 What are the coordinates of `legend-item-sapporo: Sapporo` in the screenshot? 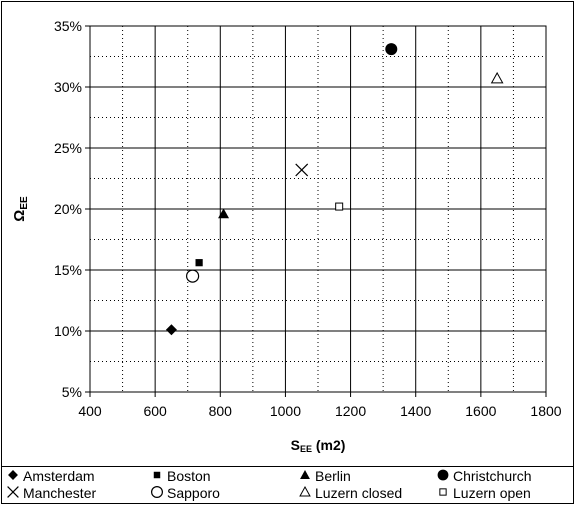 It's located at (185, 493).